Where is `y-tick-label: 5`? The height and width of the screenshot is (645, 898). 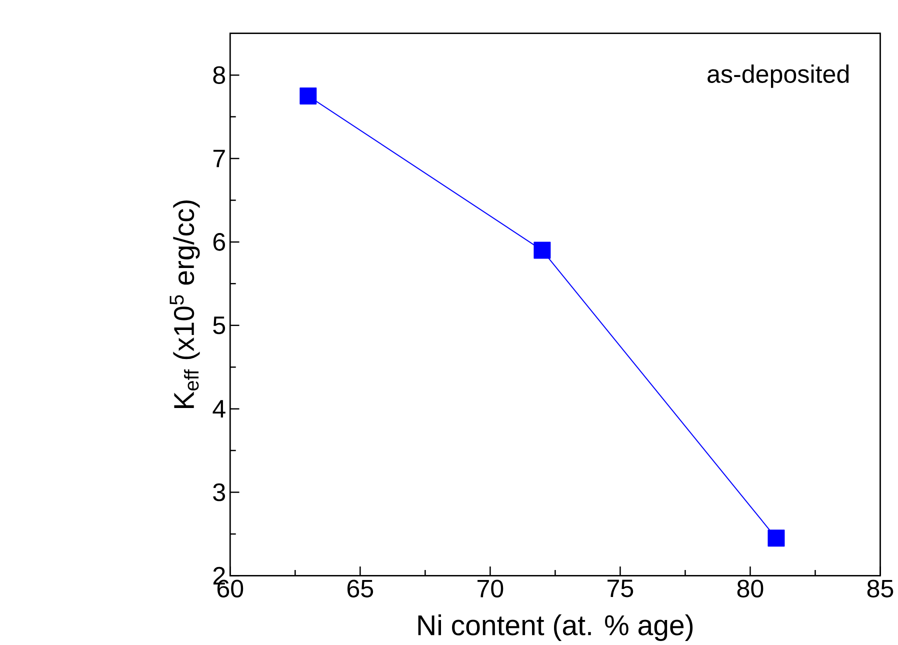
y-tick-label: 5 is located at coordinates (219, 325).